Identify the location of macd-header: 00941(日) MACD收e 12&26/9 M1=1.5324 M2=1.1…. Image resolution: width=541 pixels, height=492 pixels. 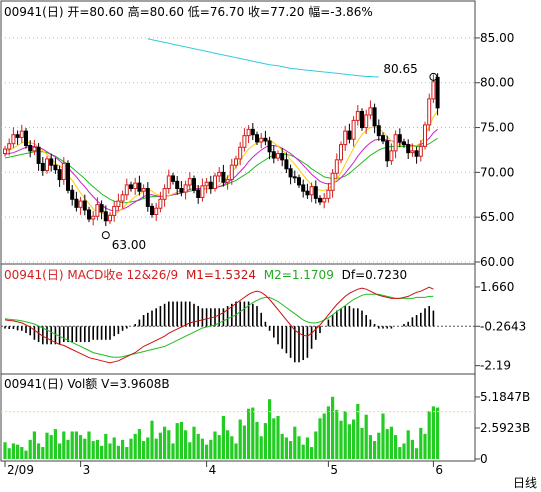
(205, 275).